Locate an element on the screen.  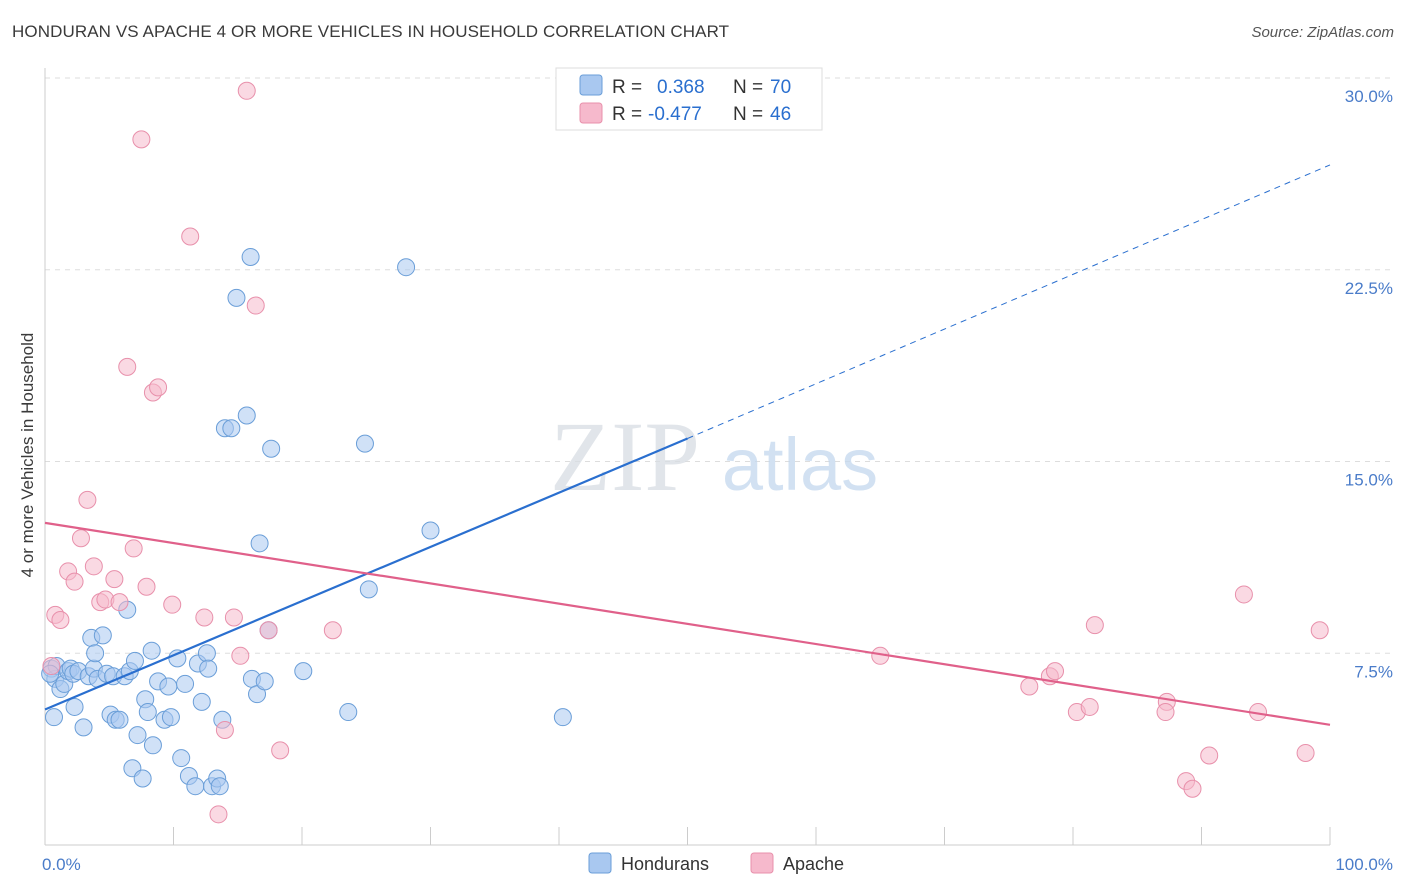
legend-r-value: -0.477 is located at coordinates (675, 114).